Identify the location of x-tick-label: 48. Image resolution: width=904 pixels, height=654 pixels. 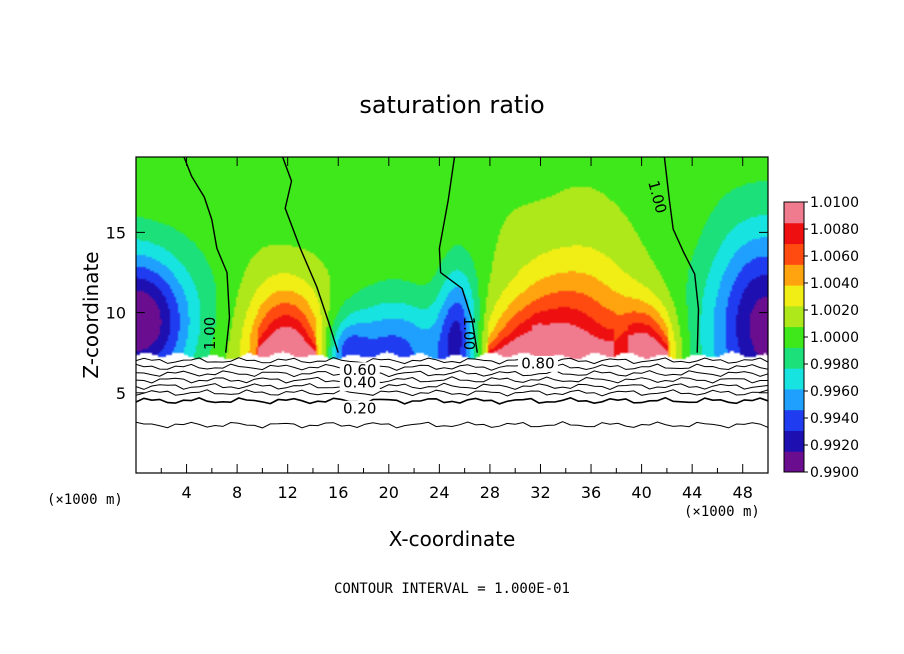
(743, 492).